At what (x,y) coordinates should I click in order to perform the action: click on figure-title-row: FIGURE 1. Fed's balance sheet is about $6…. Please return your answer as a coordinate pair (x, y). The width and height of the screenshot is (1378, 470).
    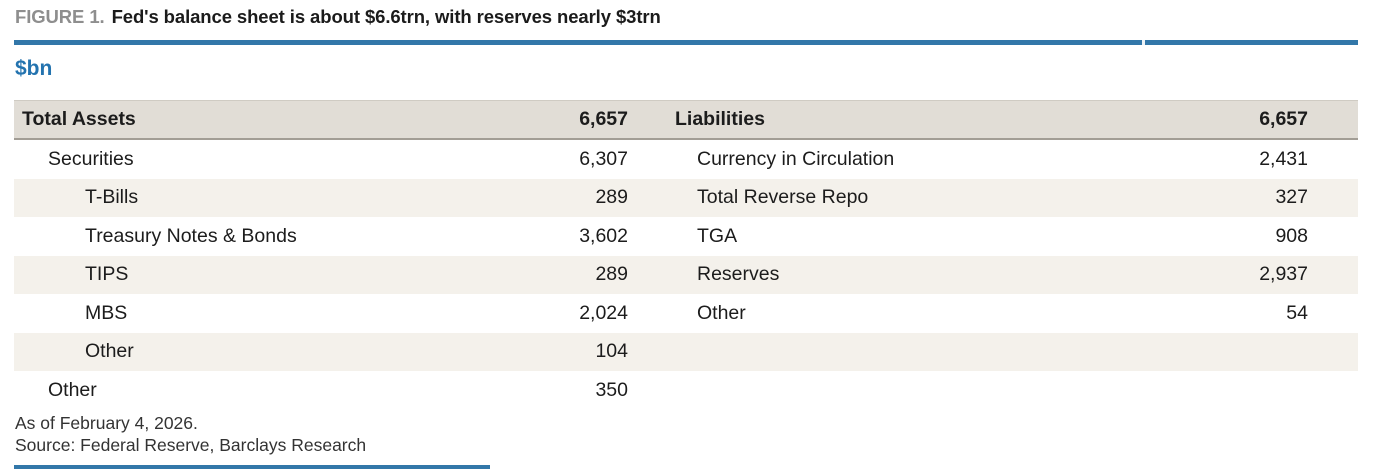
    Looking at the image, I should click on (686, 17).